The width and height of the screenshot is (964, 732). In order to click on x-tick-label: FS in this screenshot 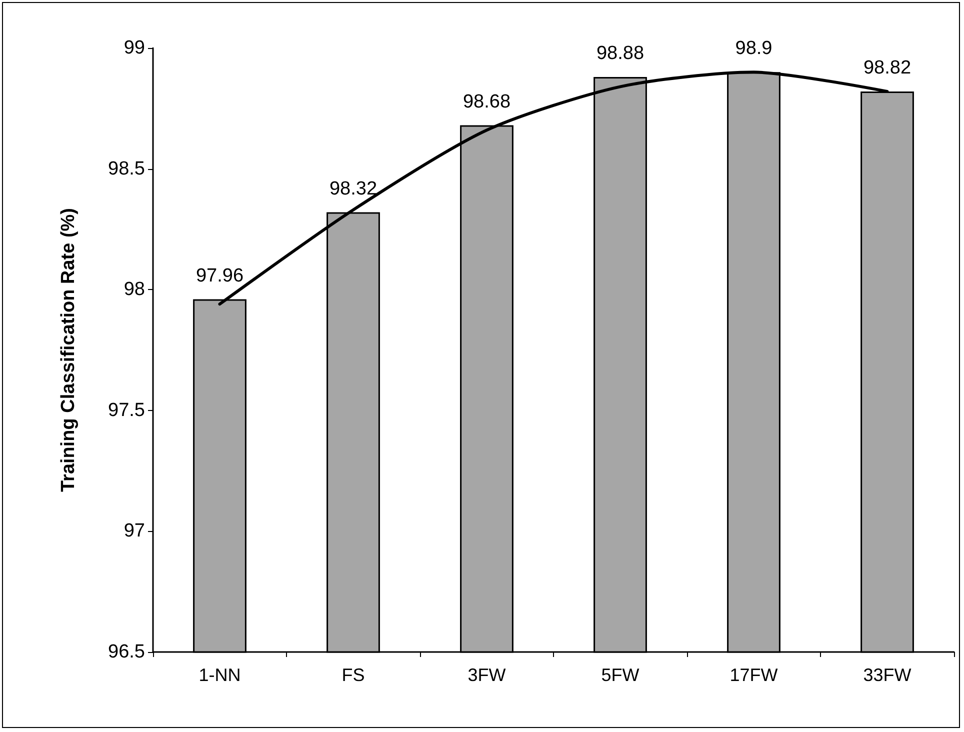, I will do `click(353, 675)`.